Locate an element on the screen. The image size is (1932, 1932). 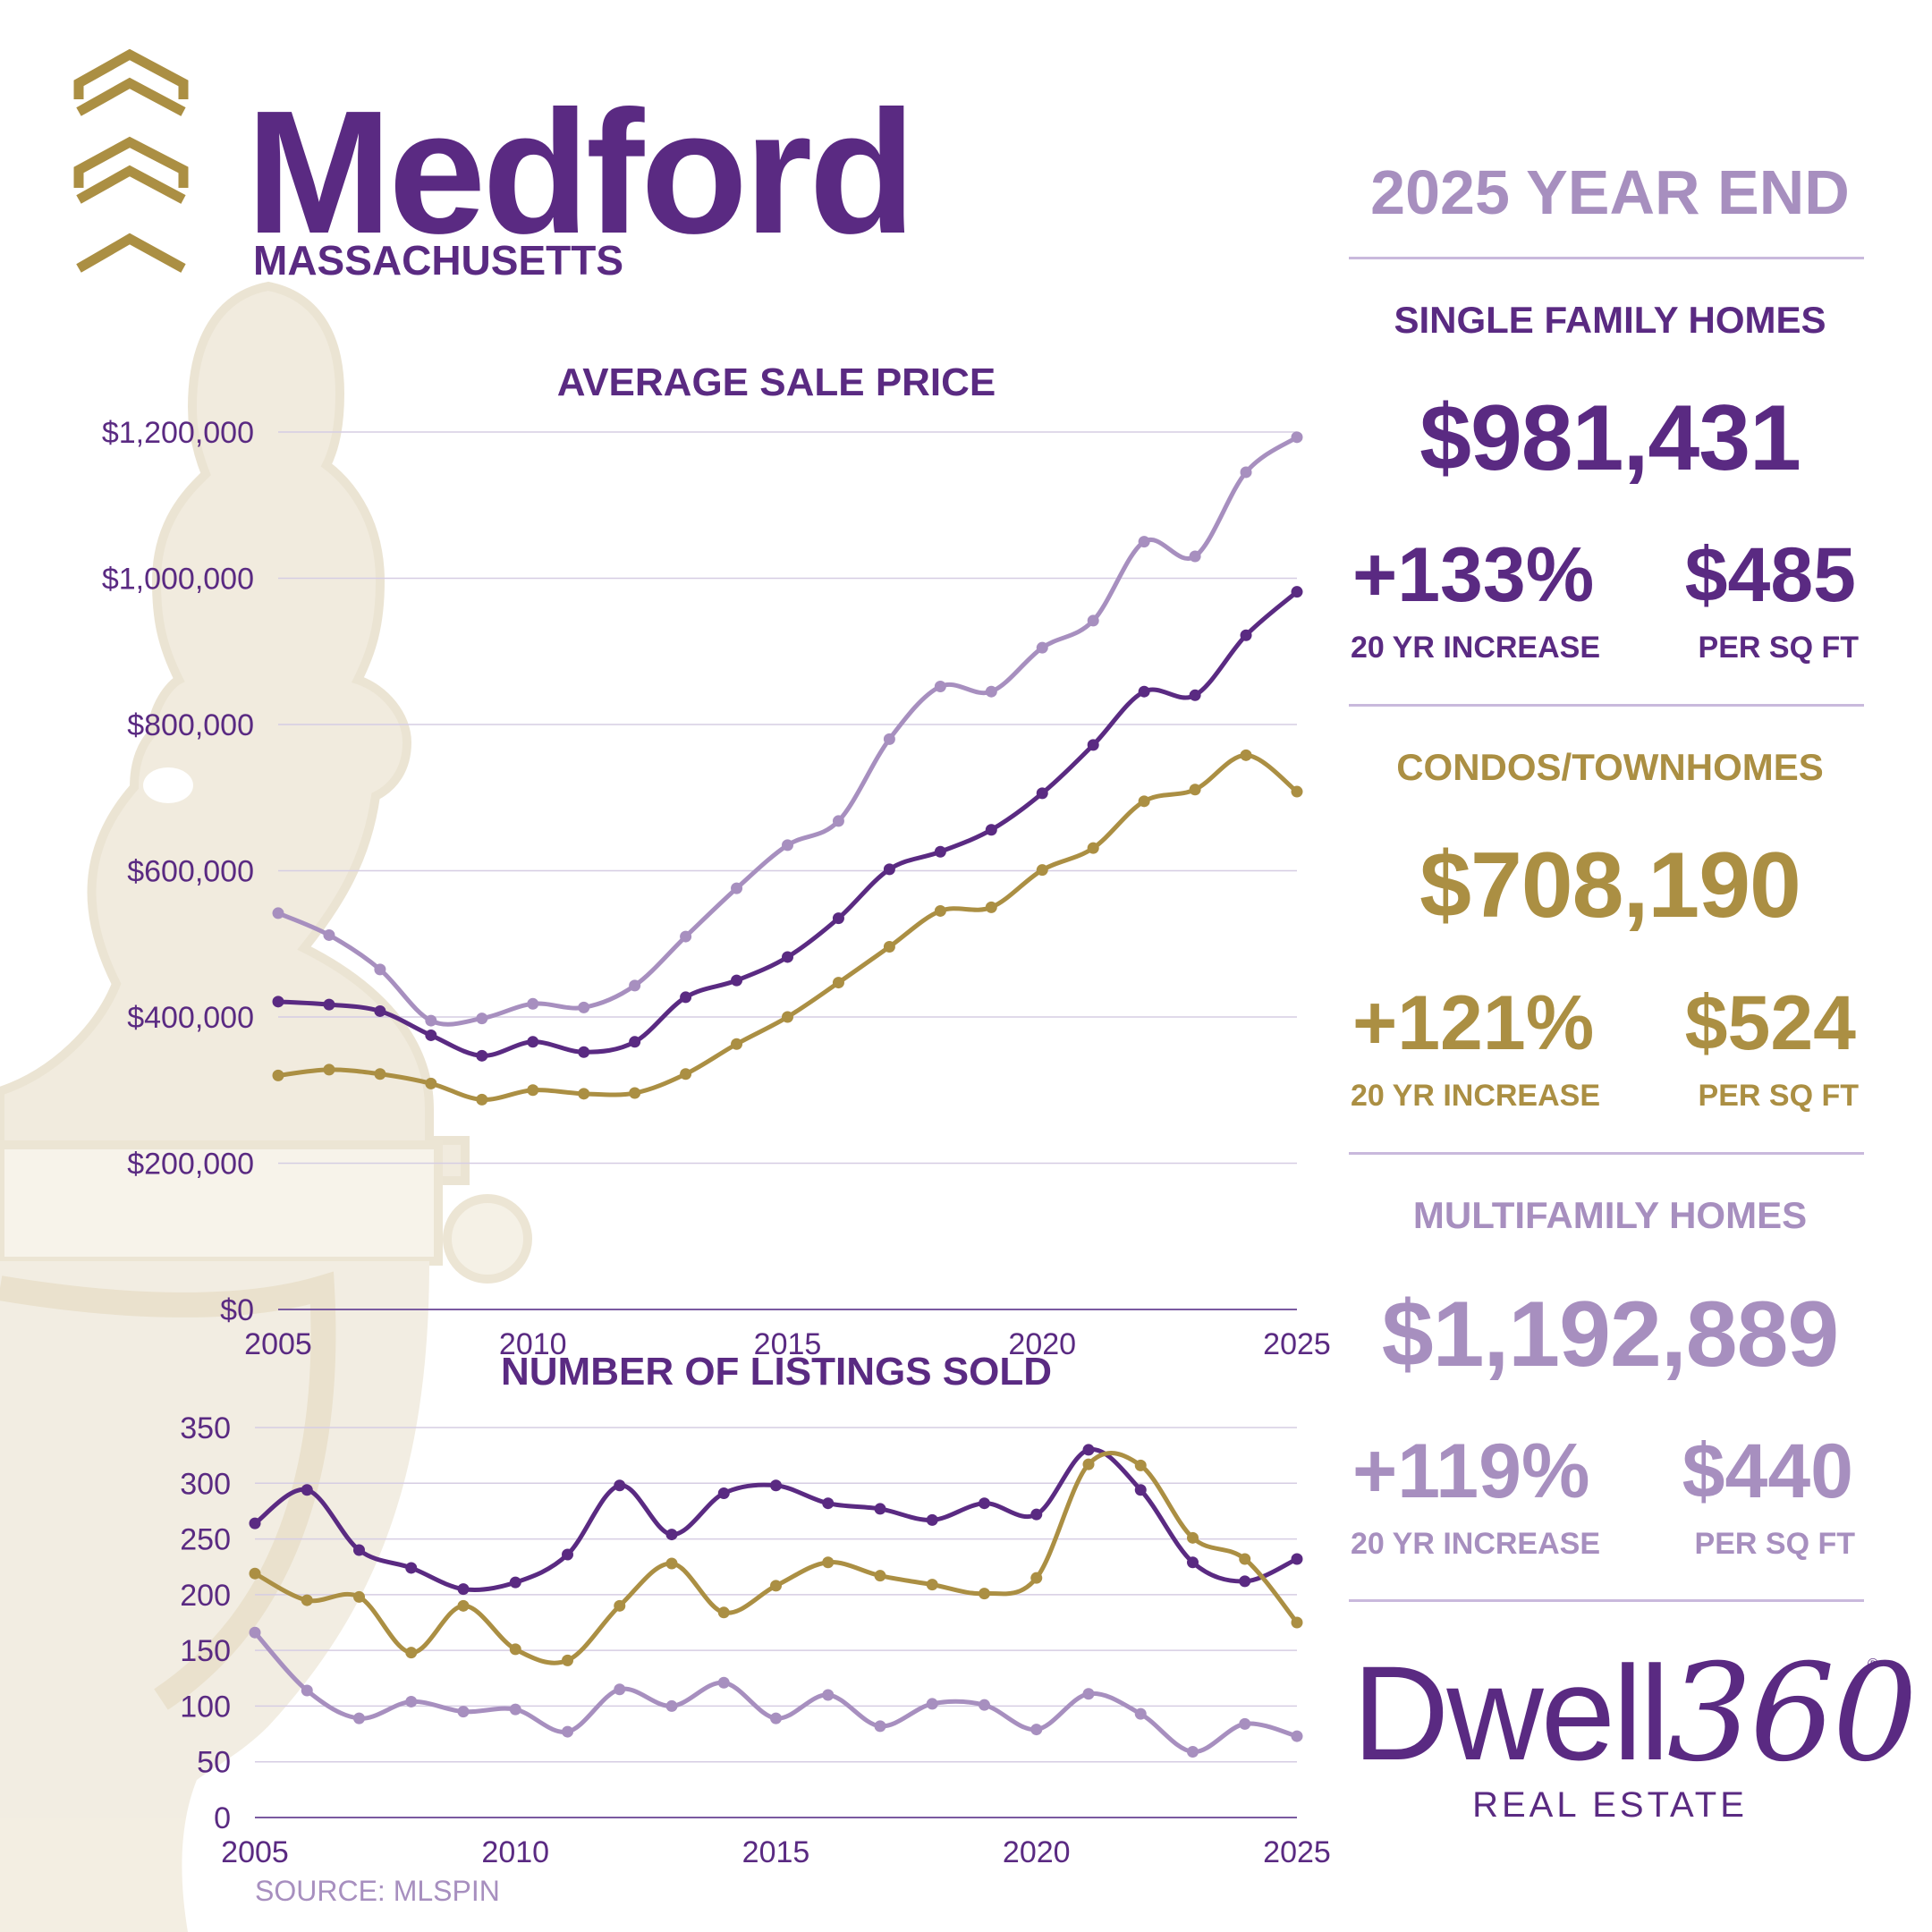
multifamily-ppsf: $440 is located at coordinates (1767, 1471).